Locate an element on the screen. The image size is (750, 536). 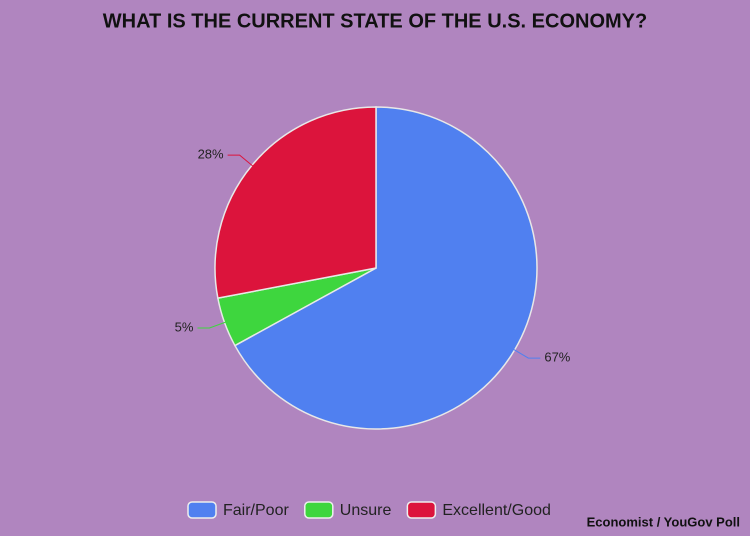
data-label: 5% is located at coordinates (184, 326).